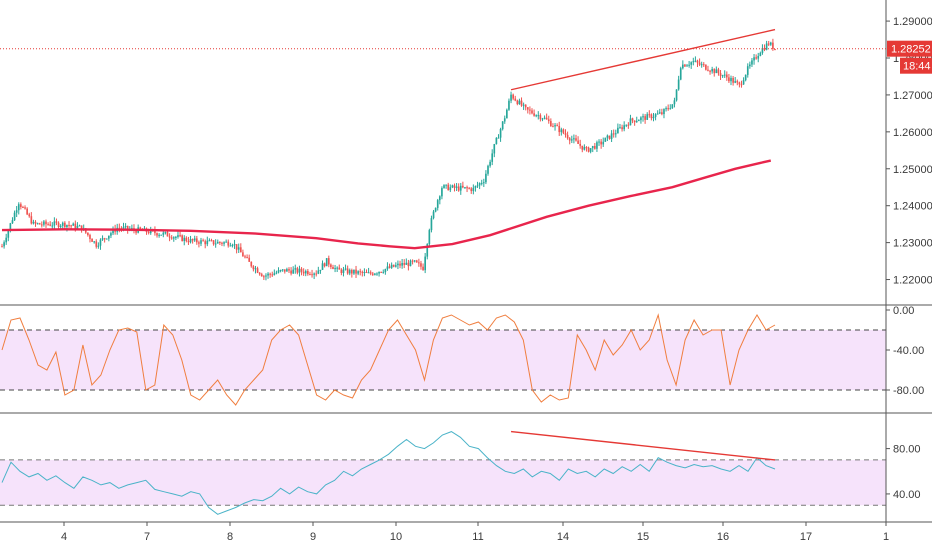 Image resolution: width=932 pixels, height=555 pixels. Describe the element at coordinates (396, 537) in the screenshot. I see `time-tick-label: 10` at that location.